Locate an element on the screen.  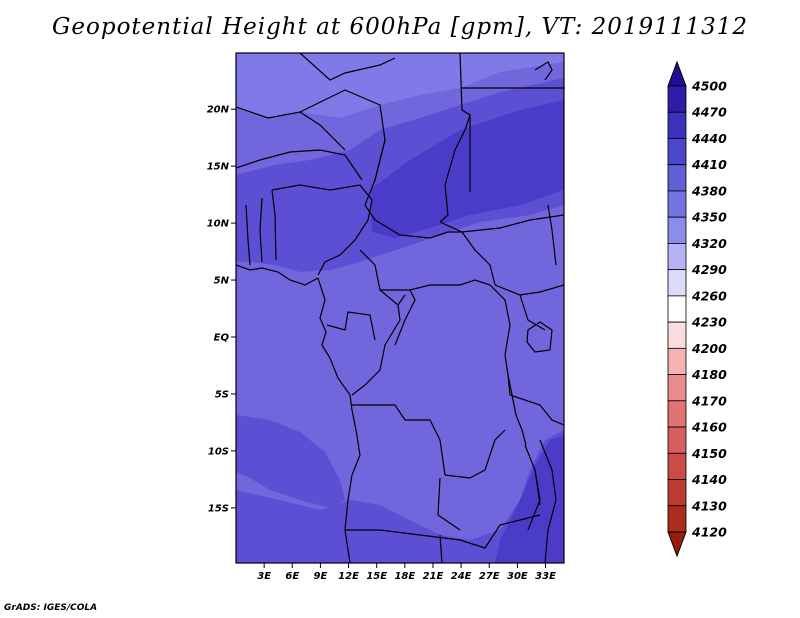
lat-tick-label: EQ is located at coordinates (222, 338).